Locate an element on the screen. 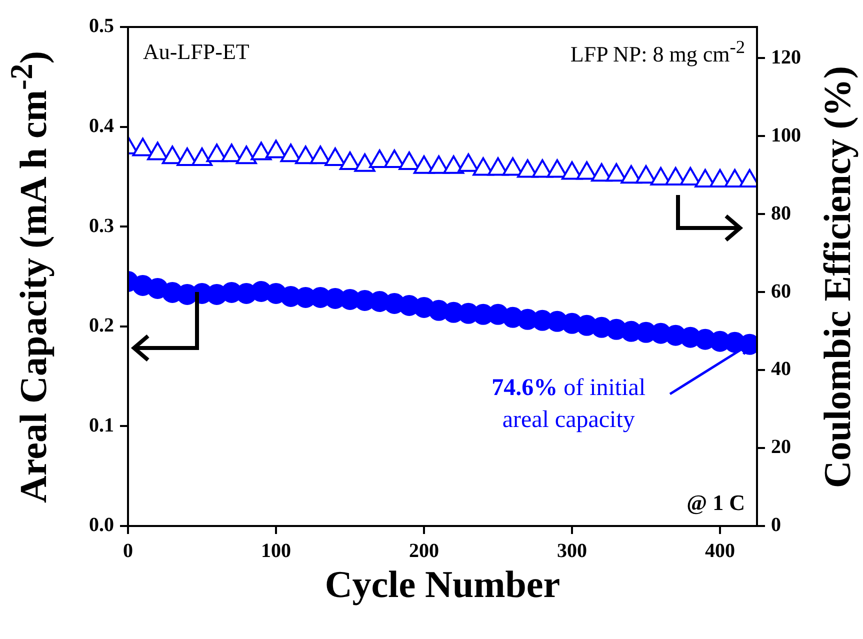 The width and height of the screenshot is (863, 639). x-tick-label: 0 is located at coordinates (128, 551).